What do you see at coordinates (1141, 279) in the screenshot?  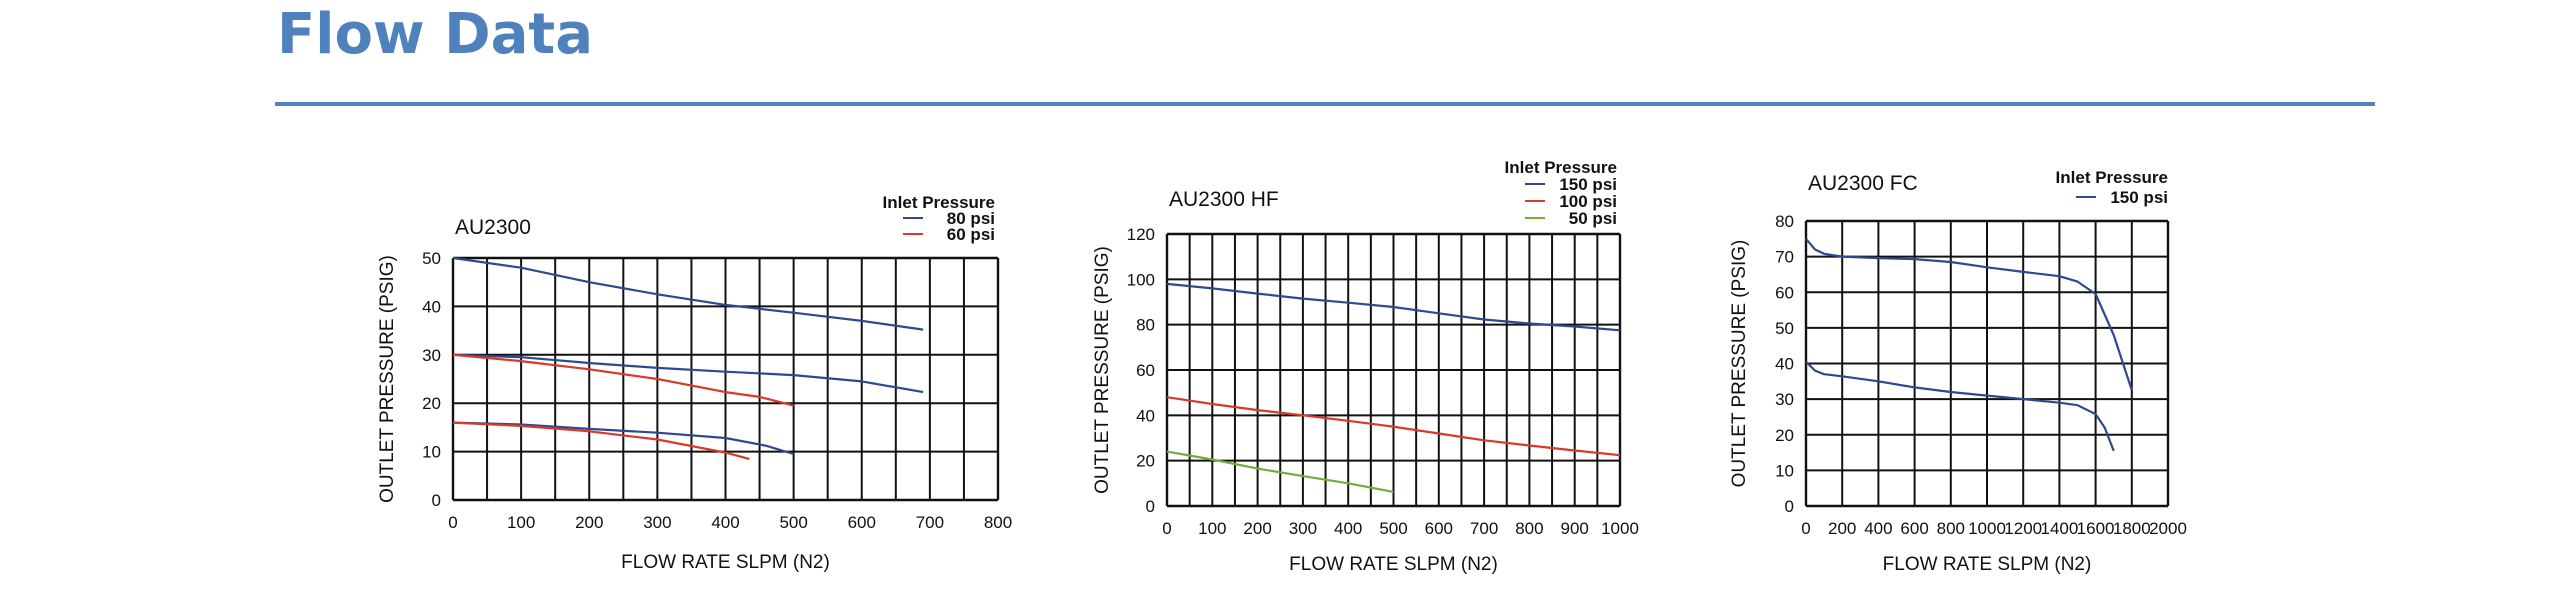 I see `y-tick-label: 100` at bounding box center [1141, 279].